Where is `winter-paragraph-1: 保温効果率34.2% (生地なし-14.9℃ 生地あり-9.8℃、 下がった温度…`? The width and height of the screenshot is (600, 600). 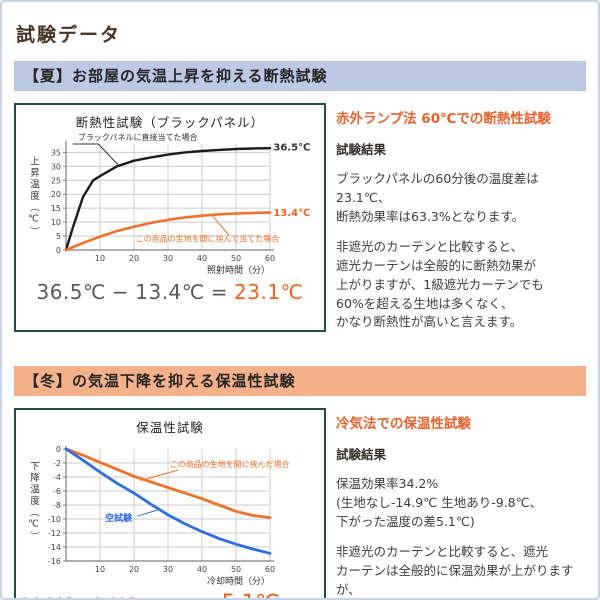
winter-paragraph-1: 保温効果率34.2% (生地なし-14.9℃ 生地あり-9.8℃、 下がった温度… is located at coordinates (439, 502).